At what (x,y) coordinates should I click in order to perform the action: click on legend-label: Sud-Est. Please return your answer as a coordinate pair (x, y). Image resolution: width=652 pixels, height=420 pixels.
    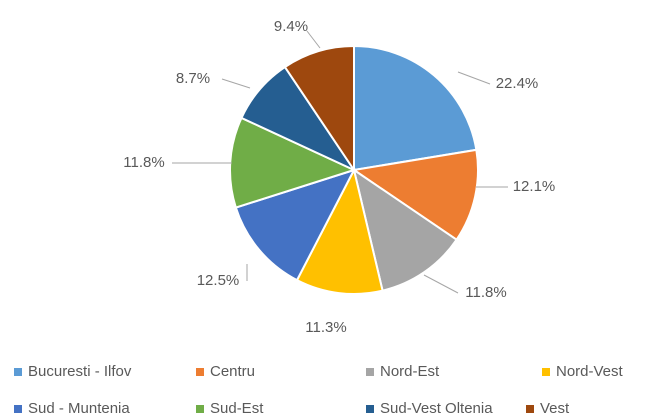
    Looking at the image, I should click on (237, 408).